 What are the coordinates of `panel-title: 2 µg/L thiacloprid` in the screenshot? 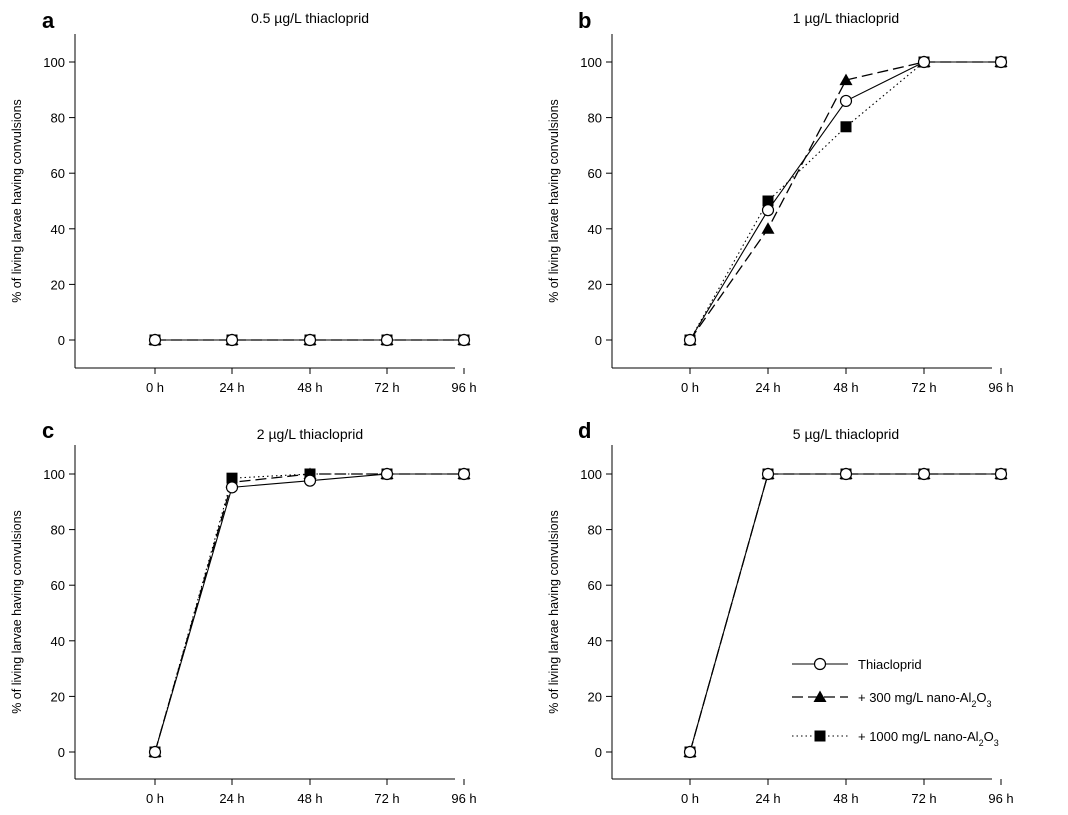 It's located at (310, 434).